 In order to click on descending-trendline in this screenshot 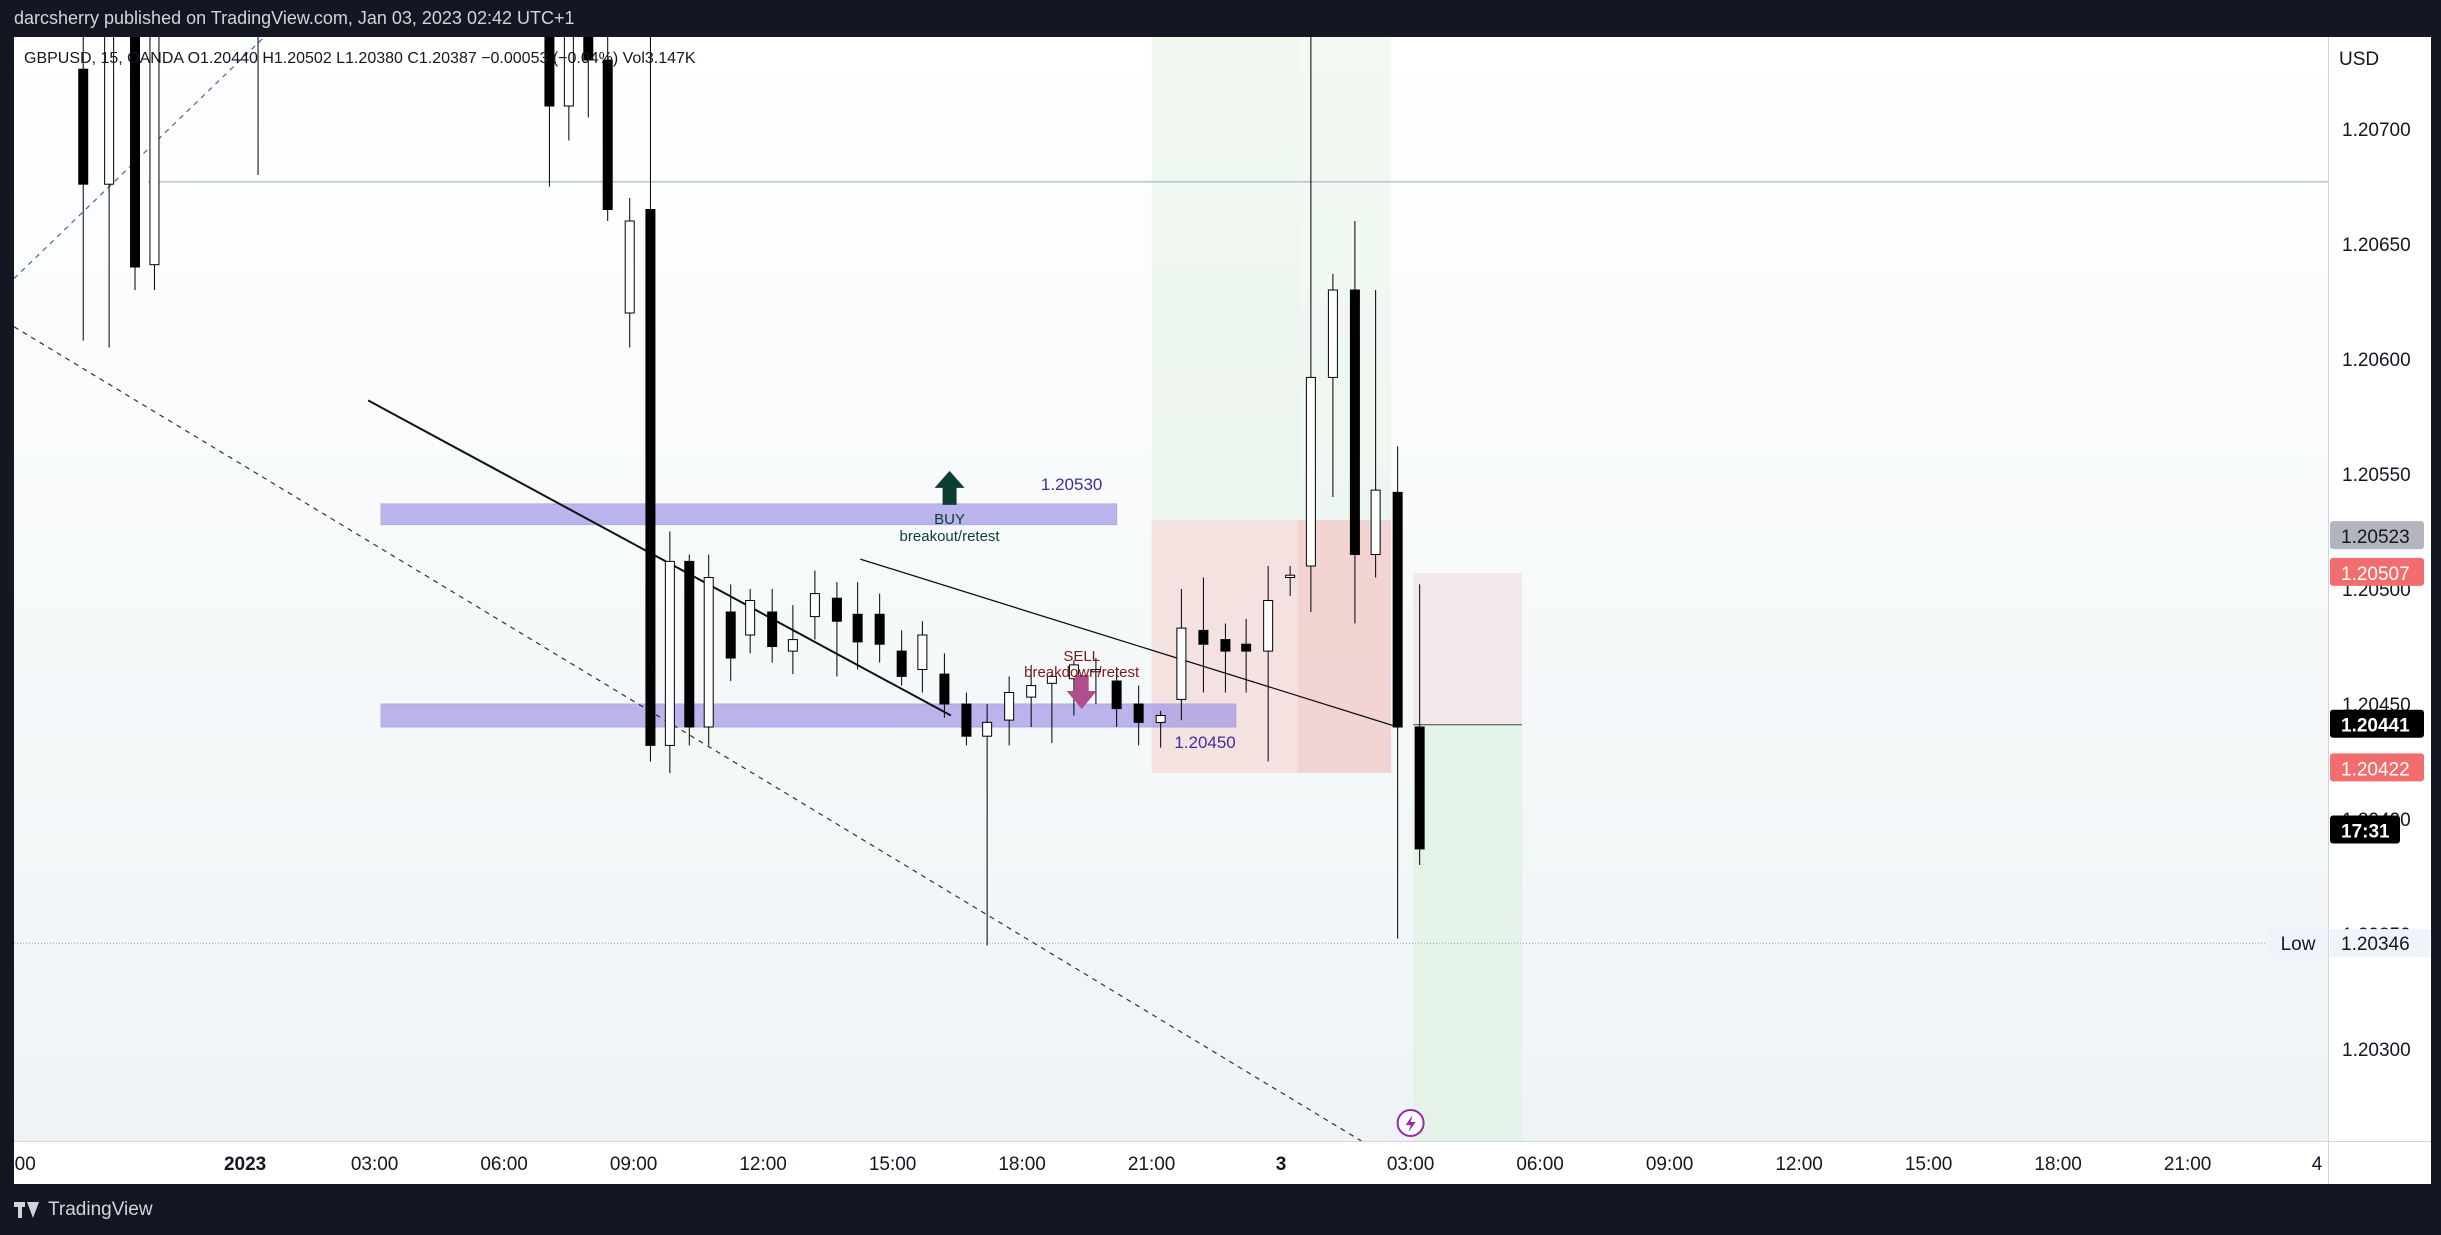, I will do `click(659, 558)`.